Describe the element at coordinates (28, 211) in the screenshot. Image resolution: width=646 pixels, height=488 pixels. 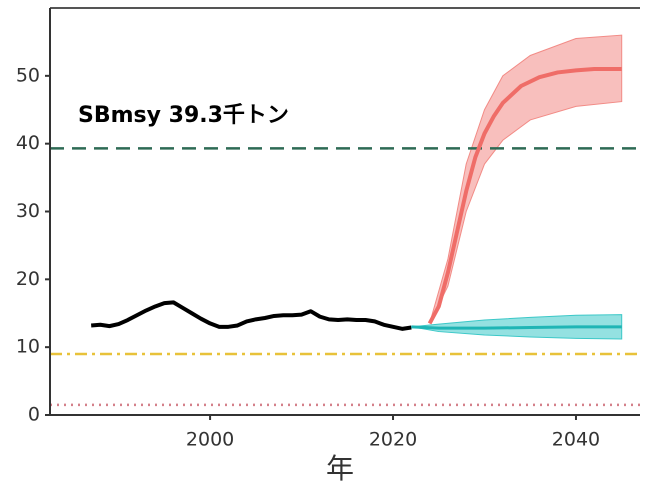
I see `y-tick-label: 30` at that location.